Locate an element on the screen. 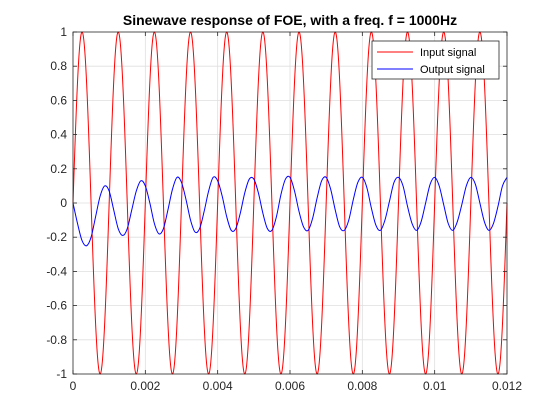 The height and width of the screenshot is (420, 560). x-tick-label: 0.012 is located at coordinates (507, 386).